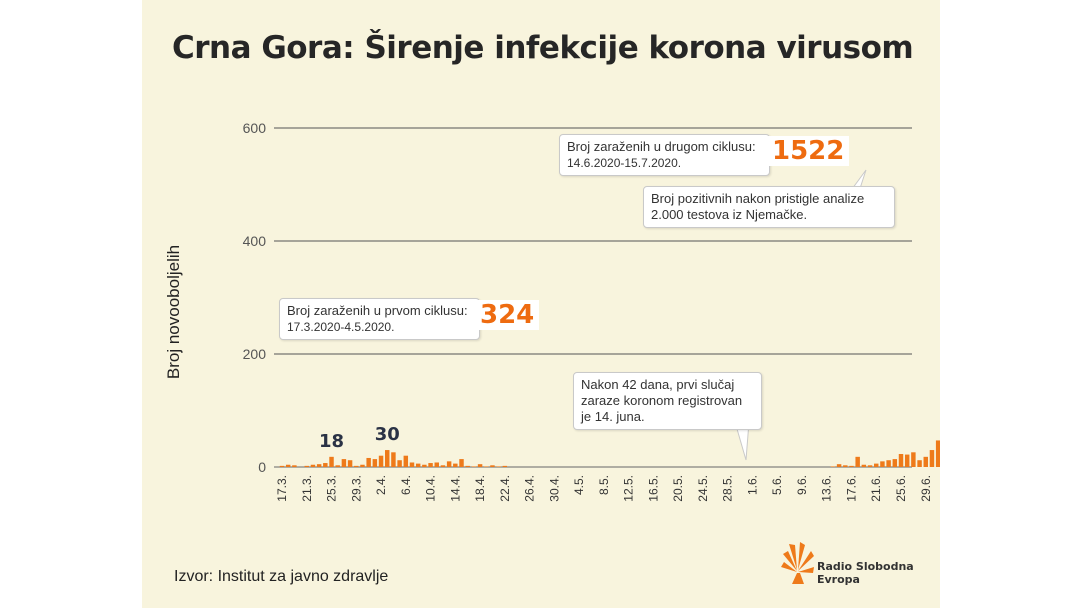  I want to click on x-tick-label: 13.6., so click(827, 488).